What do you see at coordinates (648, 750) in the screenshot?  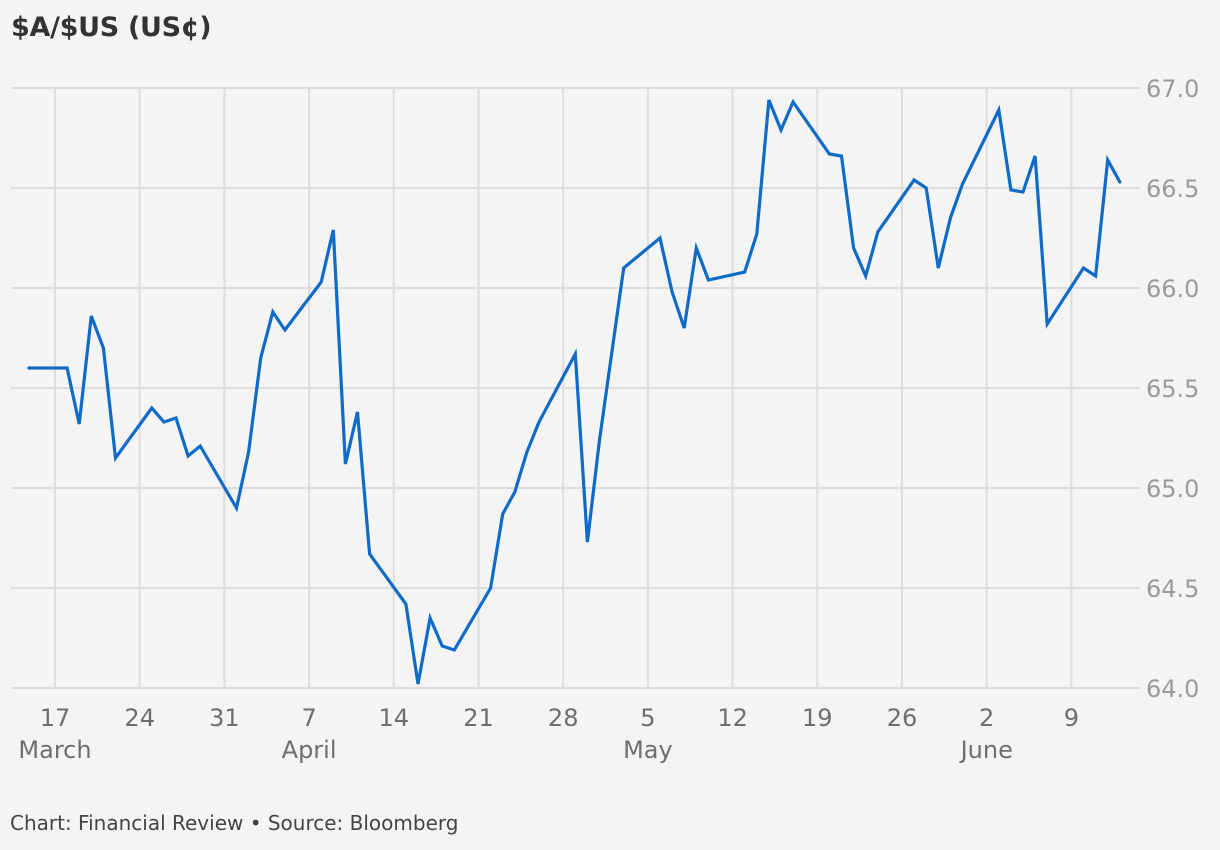 I see `x-month-label: May` at bounding box center [648, 750].